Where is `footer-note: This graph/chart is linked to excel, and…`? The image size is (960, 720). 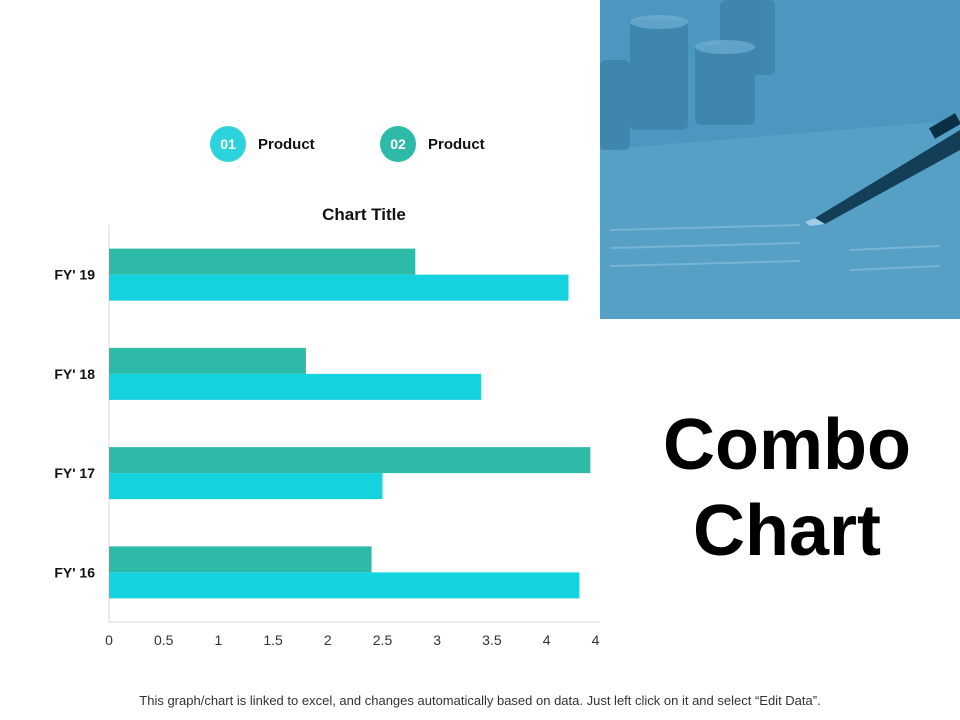
footer-note: This graph/chart is linked to excel, and… is located at coordinates (480, 700).